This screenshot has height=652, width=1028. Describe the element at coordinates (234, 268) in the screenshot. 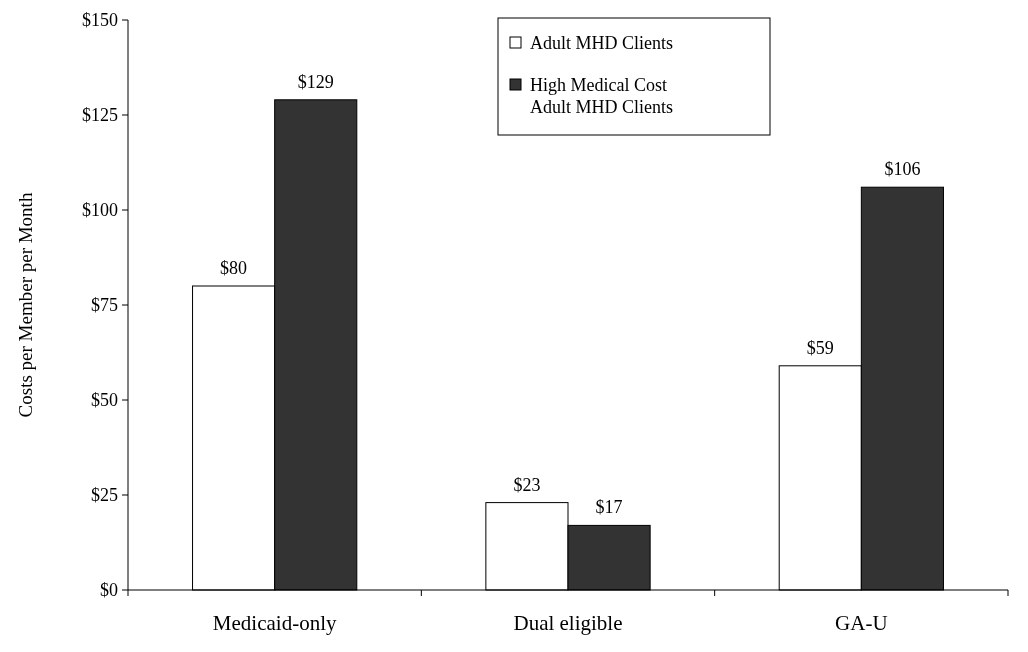

I see `data-label: $80` at that location.